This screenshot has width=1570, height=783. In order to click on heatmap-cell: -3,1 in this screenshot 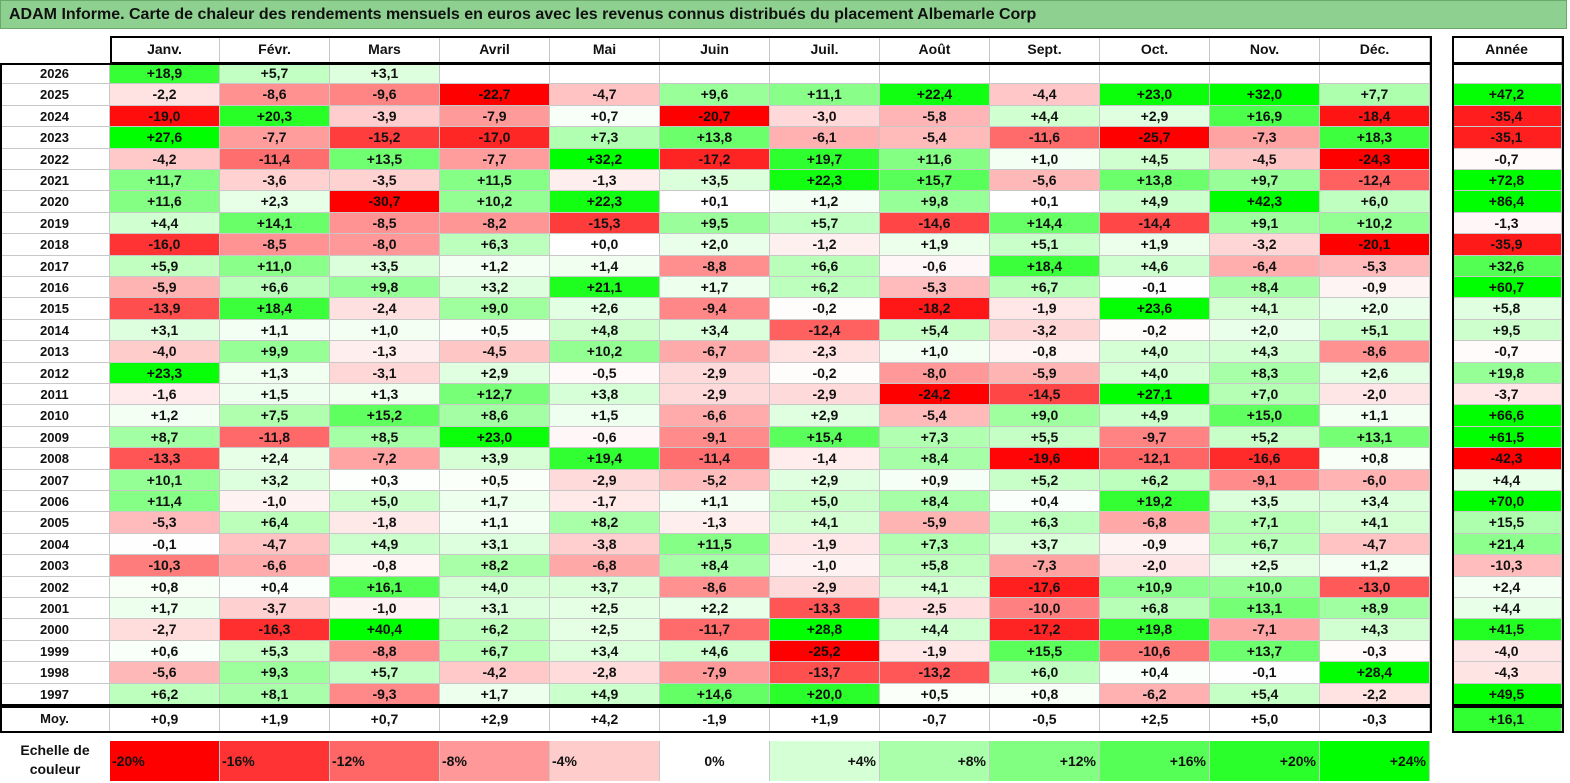, I will do `click(385, 373)`.